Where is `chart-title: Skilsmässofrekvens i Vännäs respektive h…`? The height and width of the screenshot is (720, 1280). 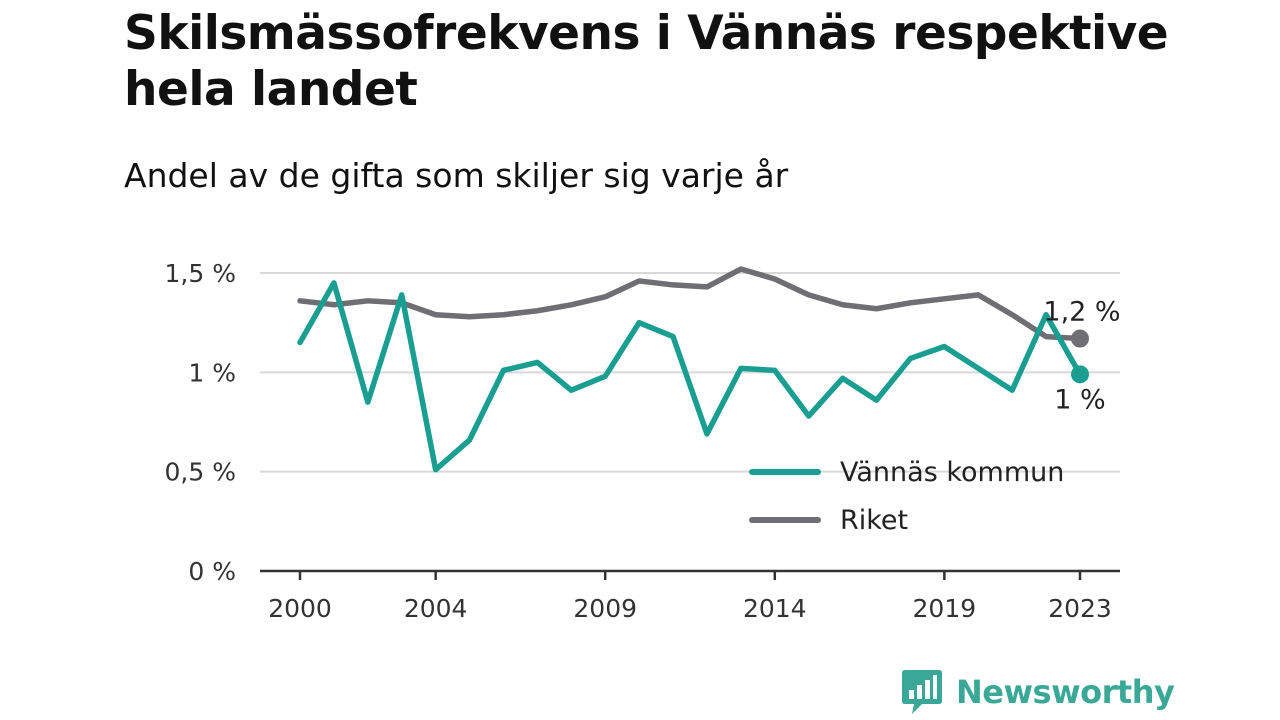 chart-title: Skilsmässofrekvens i Vännäs respektive h… is located at coordinates (646, 61).